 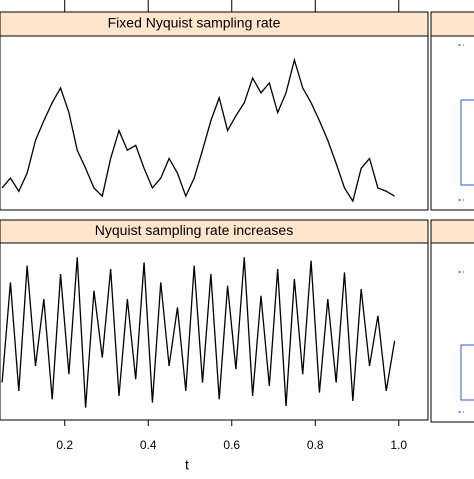 I want to click on x-tick-label: 0.8, so click(x=315, y=445).